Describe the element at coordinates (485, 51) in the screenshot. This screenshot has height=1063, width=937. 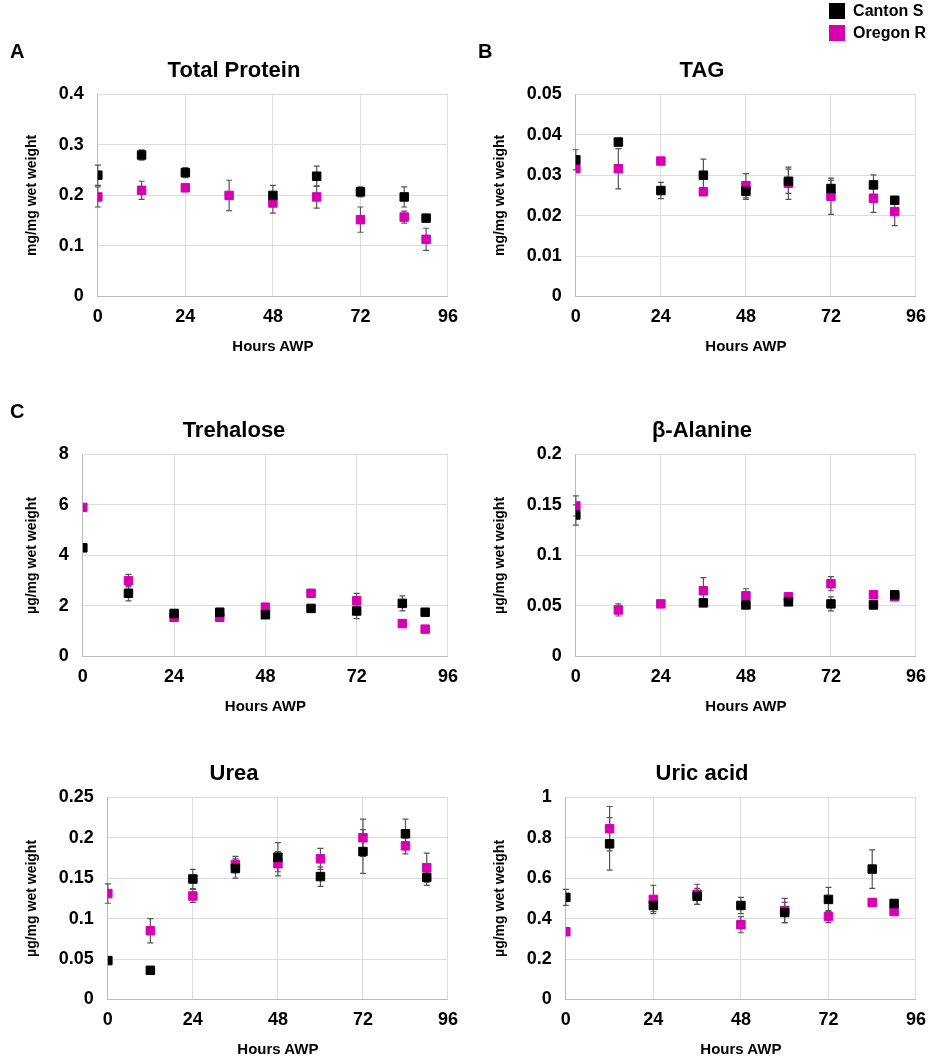
I see `text: B` at that location.